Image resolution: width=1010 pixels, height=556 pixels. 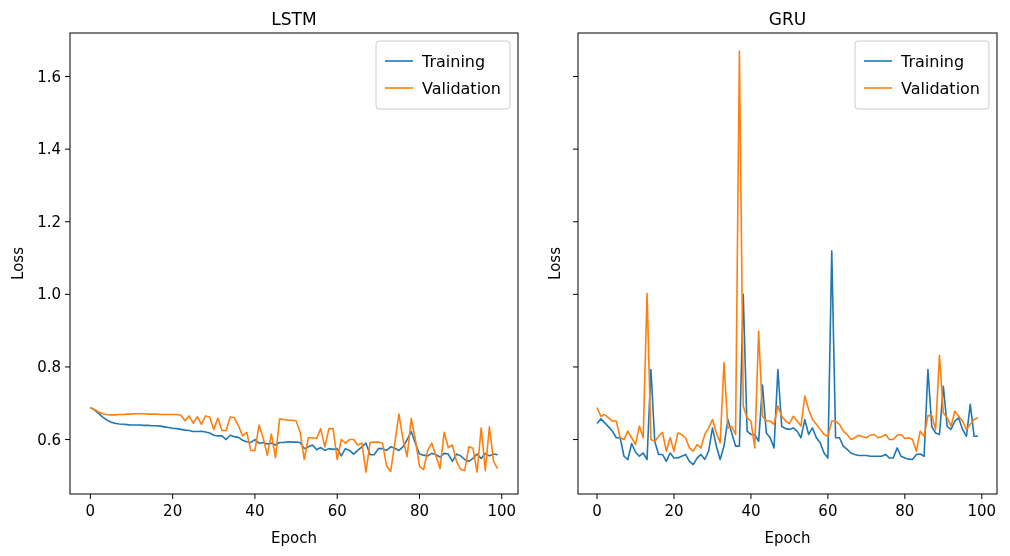 I want to click on y-tick-label: 0.6, so click(x=49, y=439).